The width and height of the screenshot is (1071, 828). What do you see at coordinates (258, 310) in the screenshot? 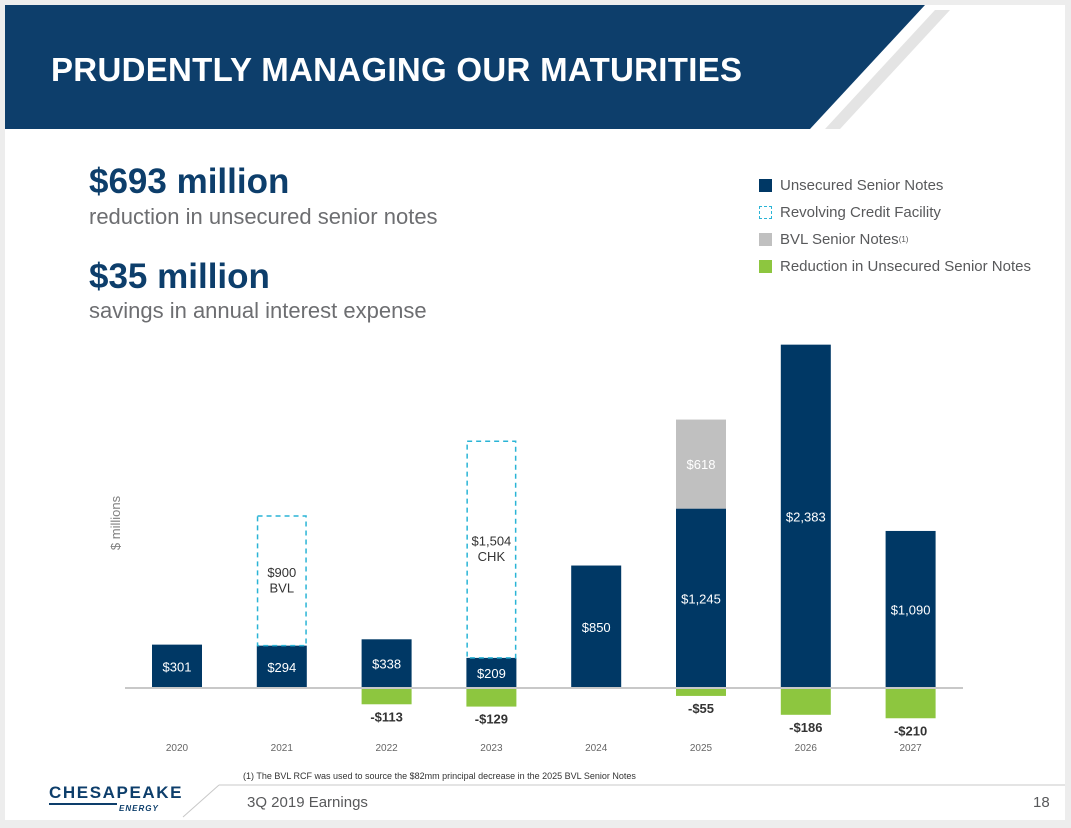
I see `kpi-interest-savings-caption: savings in annual interest expense` at bounding box center [258, 310].